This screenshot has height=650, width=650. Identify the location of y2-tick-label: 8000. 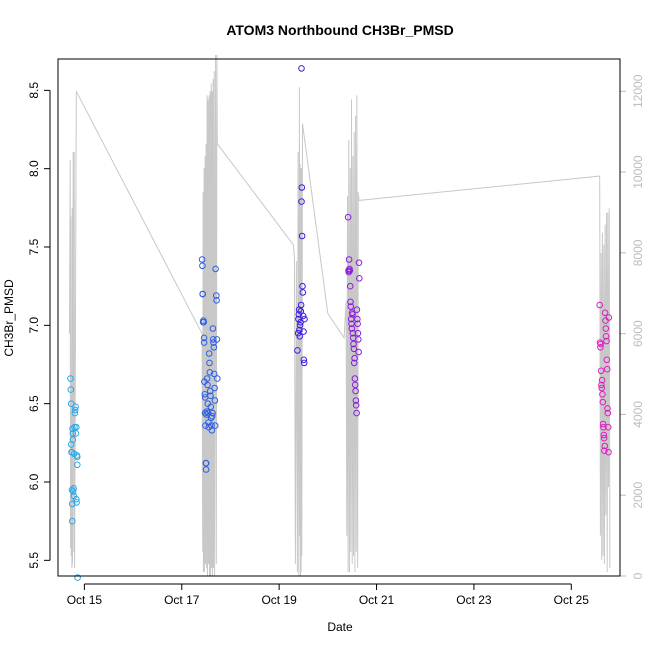
(638, 252).